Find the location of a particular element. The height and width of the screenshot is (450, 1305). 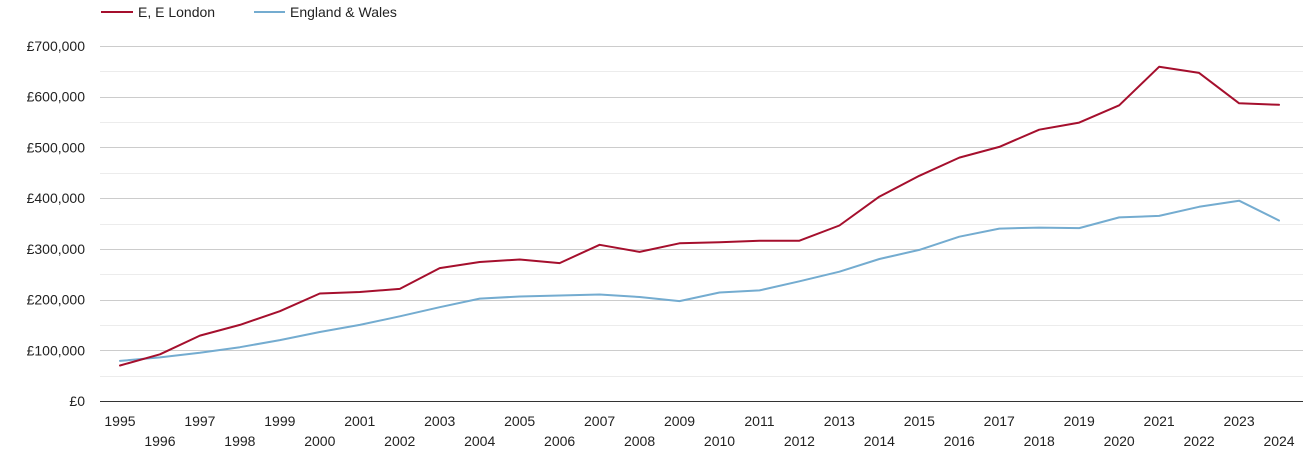

x-tick-label: 2006 is located at coordinates (559, 441).